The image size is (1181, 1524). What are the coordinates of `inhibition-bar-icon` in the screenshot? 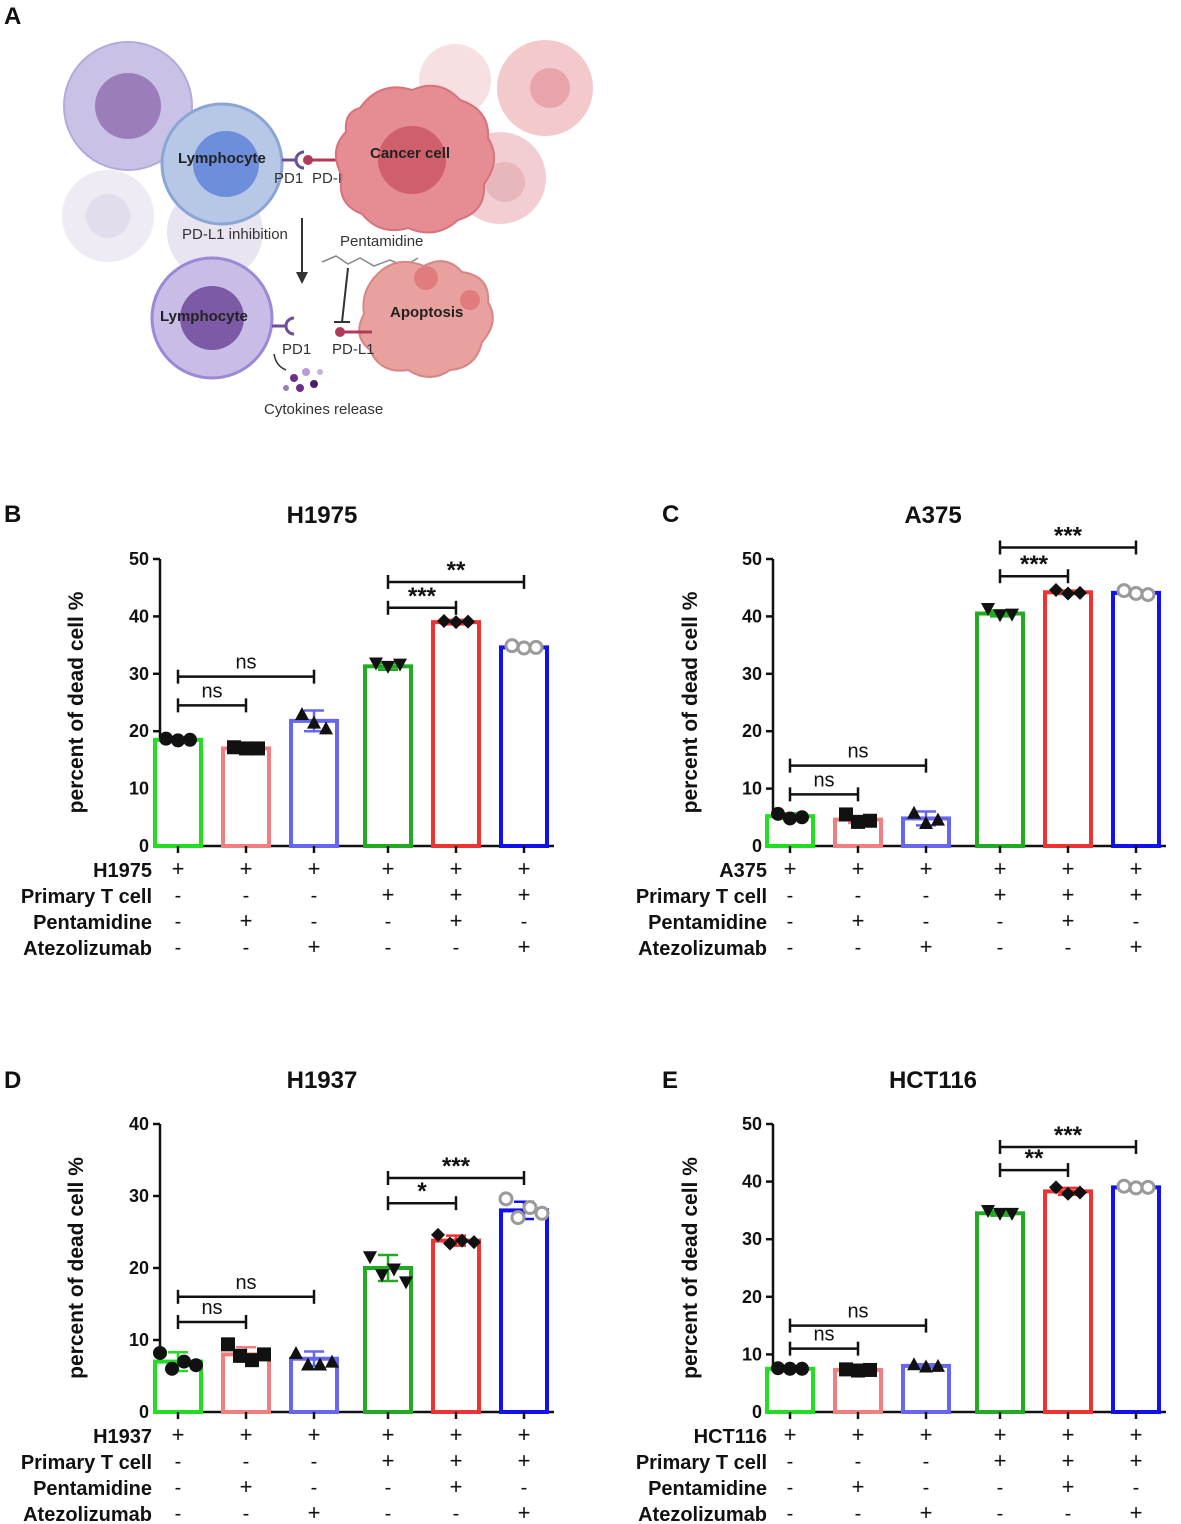 It's located at (345, 295).